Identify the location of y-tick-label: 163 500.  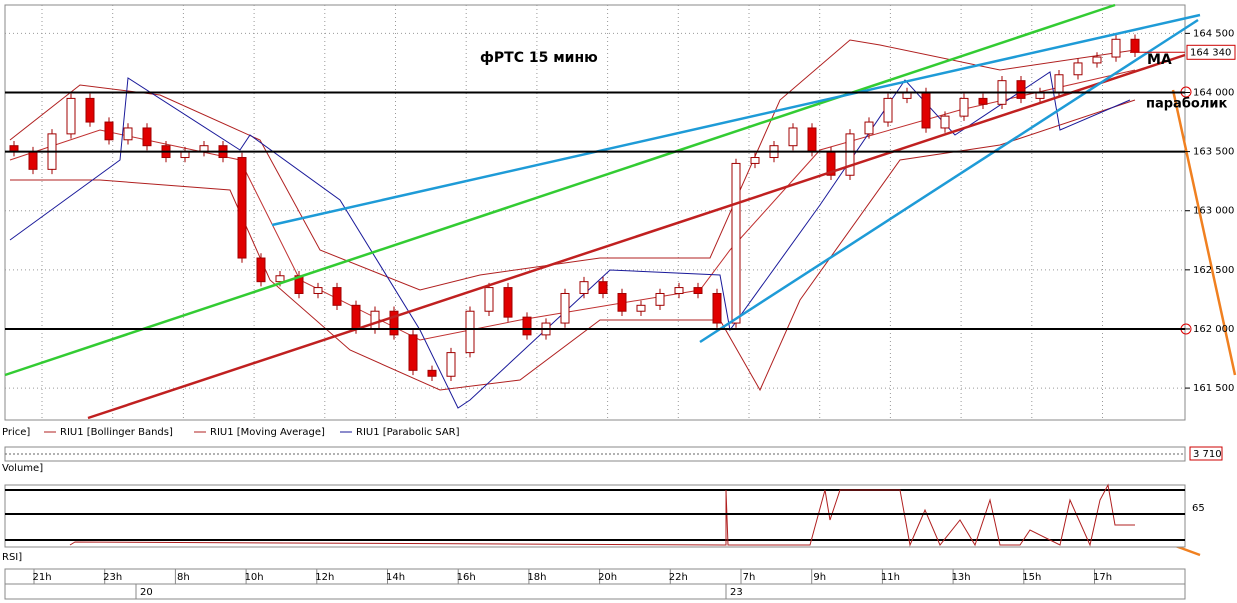
(1213, 152).